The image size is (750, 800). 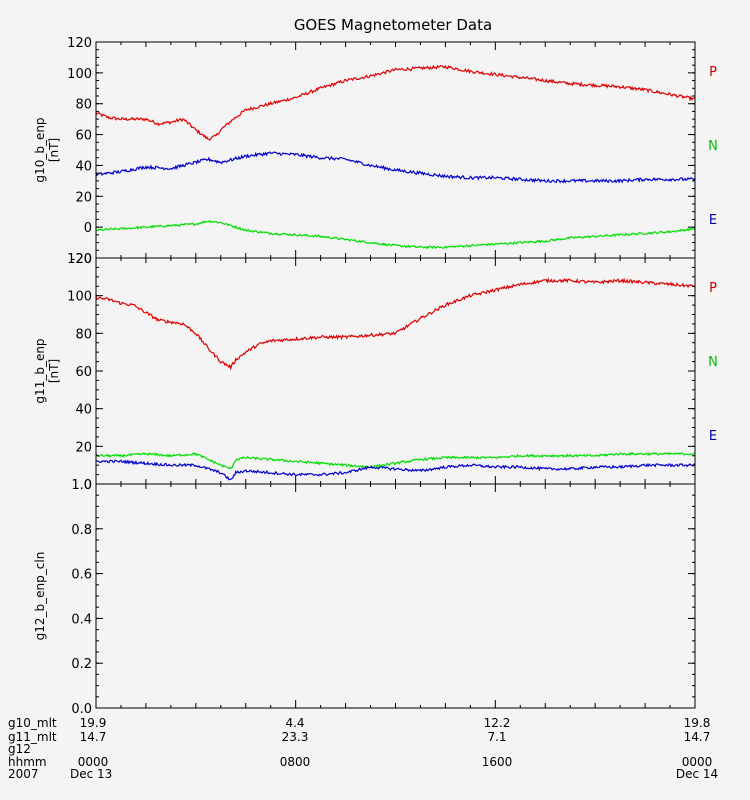 What do you see at coordinates (19, 749) in the screenshot?
I see `footer-row-label: g12` at bounding box center [19, 749].